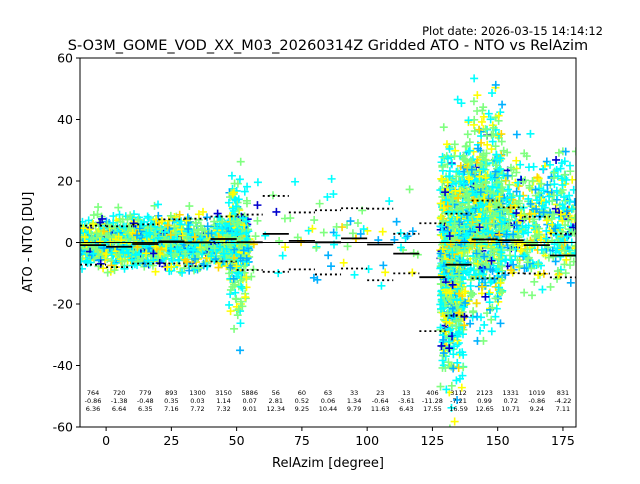  Describe the element at coordinates (380, 409) in the screenshot. I see `bin-std: 11.63` at that location.